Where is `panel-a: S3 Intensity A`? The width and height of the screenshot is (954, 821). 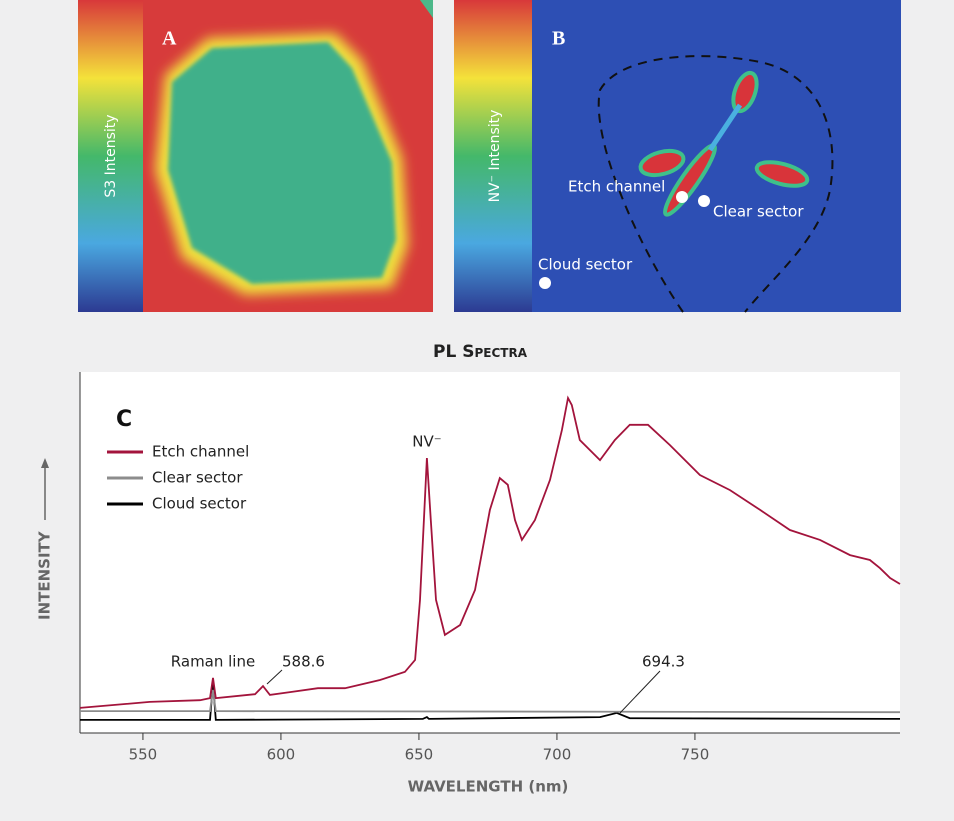 panel-a: S3 Intensity A is located at coordinates (255, 156).